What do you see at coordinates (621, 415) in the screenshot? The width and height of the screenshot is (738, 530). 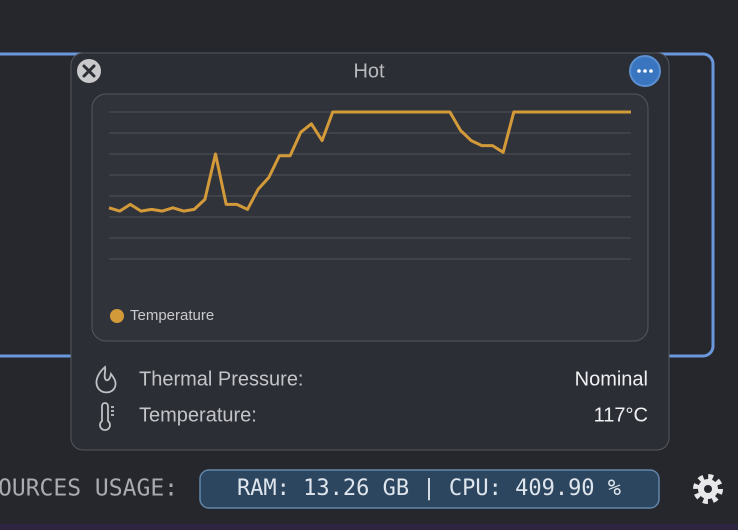 I see `row-value: 117°C` at bounding box center [621, 415].